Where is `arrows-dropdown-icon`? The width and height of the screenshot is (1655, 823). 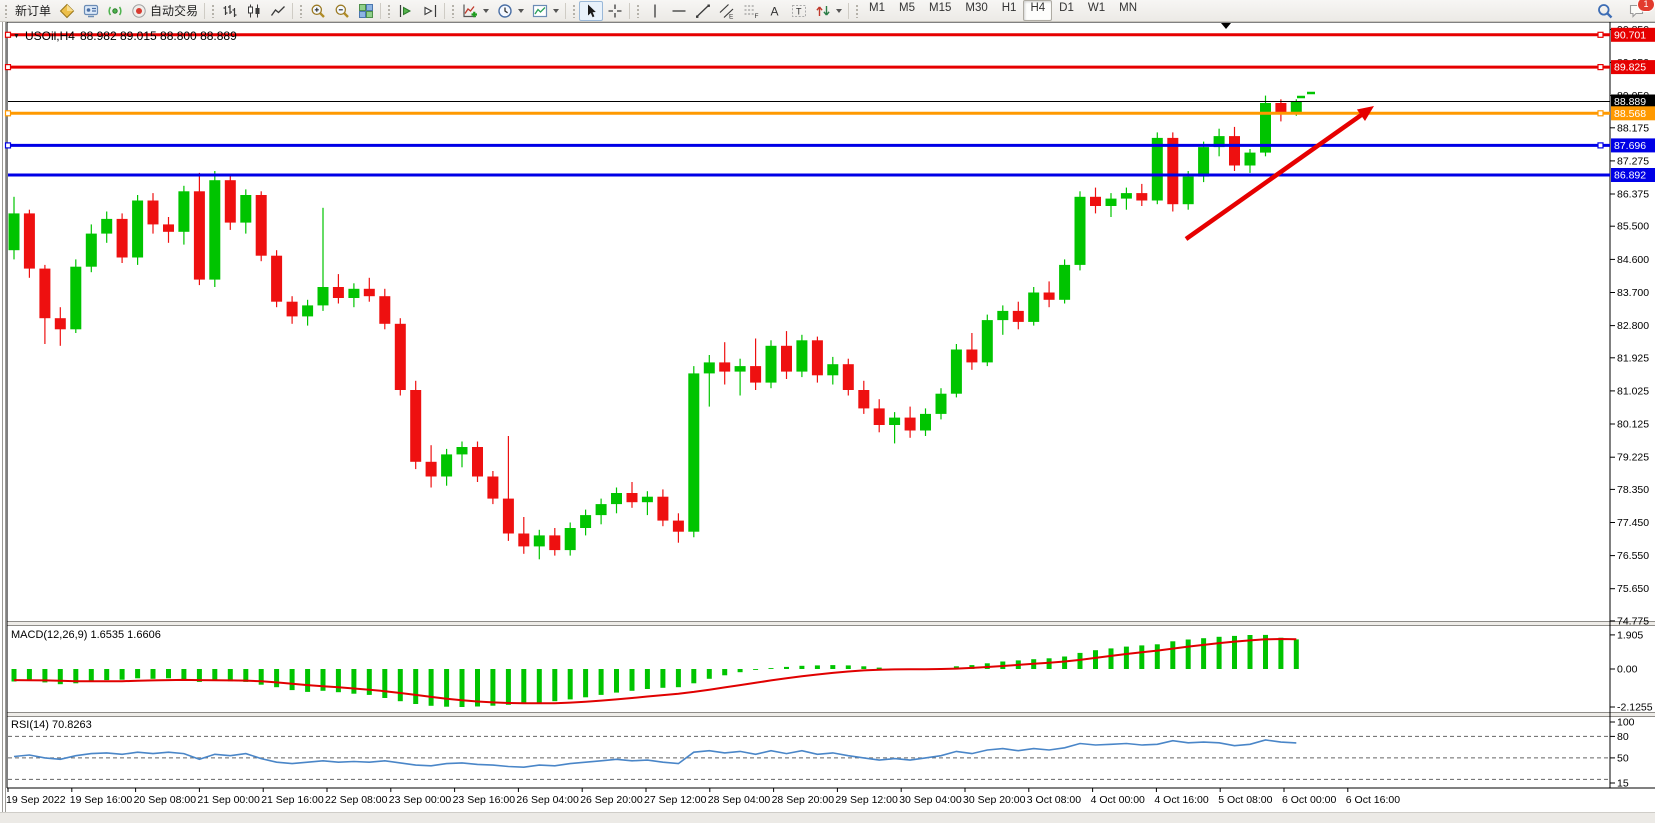 arrows-dropdown-icon is located at coordinates (839, 12).